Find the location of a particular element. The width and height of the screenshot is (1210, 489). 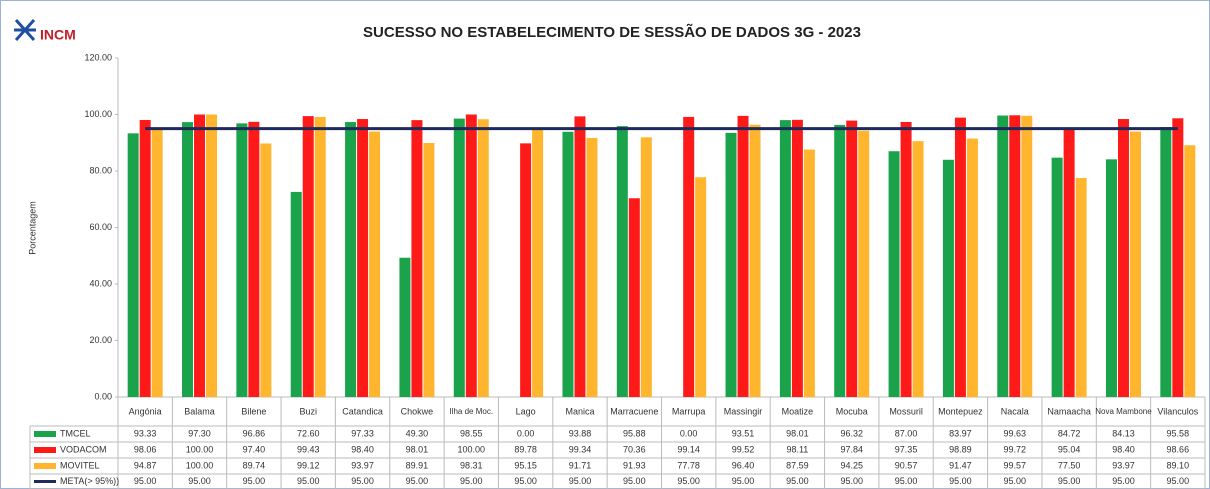

table-value: 77.50 is located at coordinates (1069, 465).